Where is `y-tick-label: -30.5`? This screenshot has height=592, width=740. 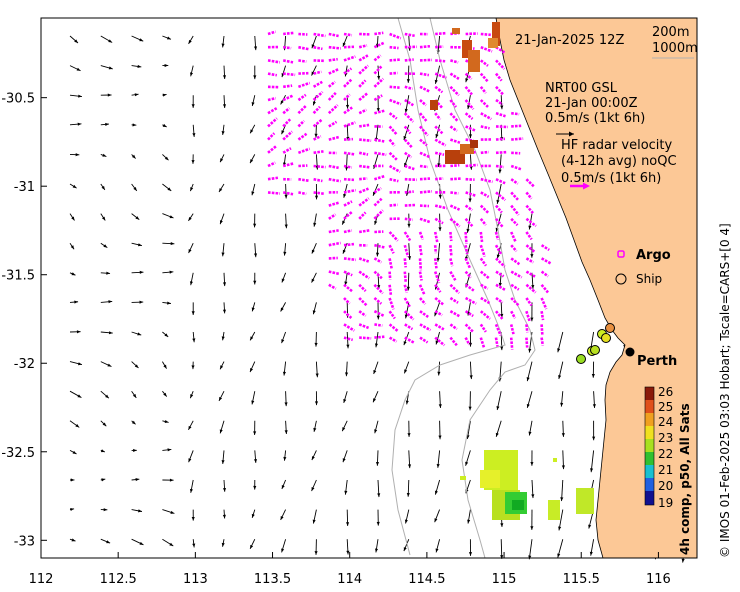
y-tick-label: -30.5 is located at coordinates (18, 99).